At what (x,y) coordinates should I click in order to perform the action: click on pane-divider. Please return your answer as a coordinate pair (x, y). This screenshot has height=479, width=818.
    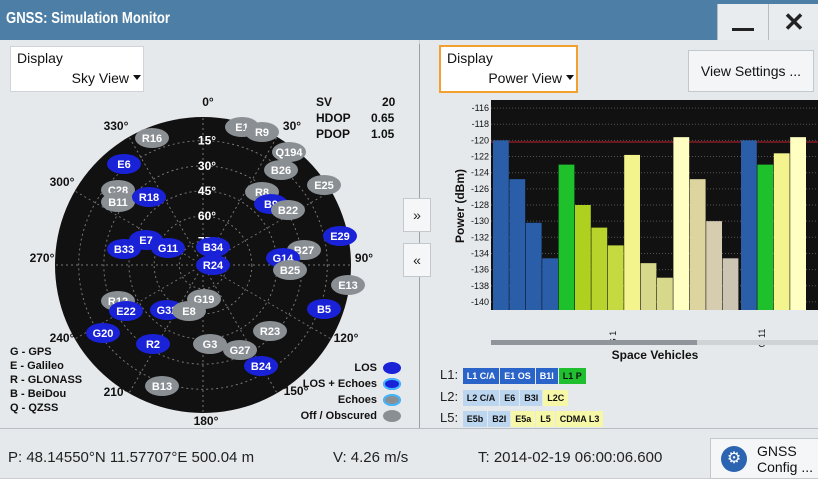
    Looking at the image, I should click on (419, 236).